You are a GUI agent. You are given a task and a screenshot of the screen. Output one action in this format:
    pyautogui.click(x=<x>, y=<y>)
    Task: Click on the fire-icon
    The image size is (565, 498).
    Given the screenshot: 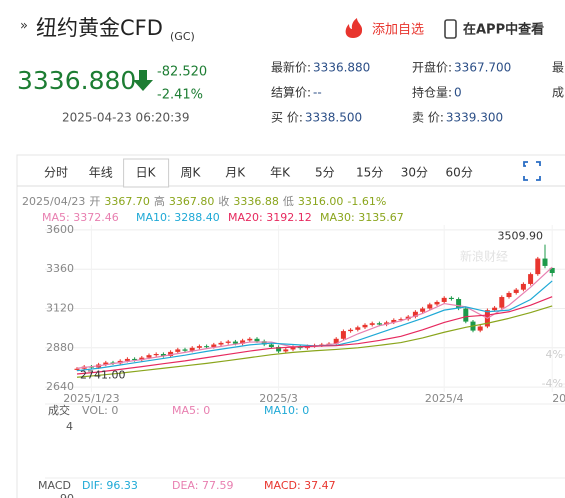 What is the action you would take?
    pyautogui.click(x=354, y=28)
    